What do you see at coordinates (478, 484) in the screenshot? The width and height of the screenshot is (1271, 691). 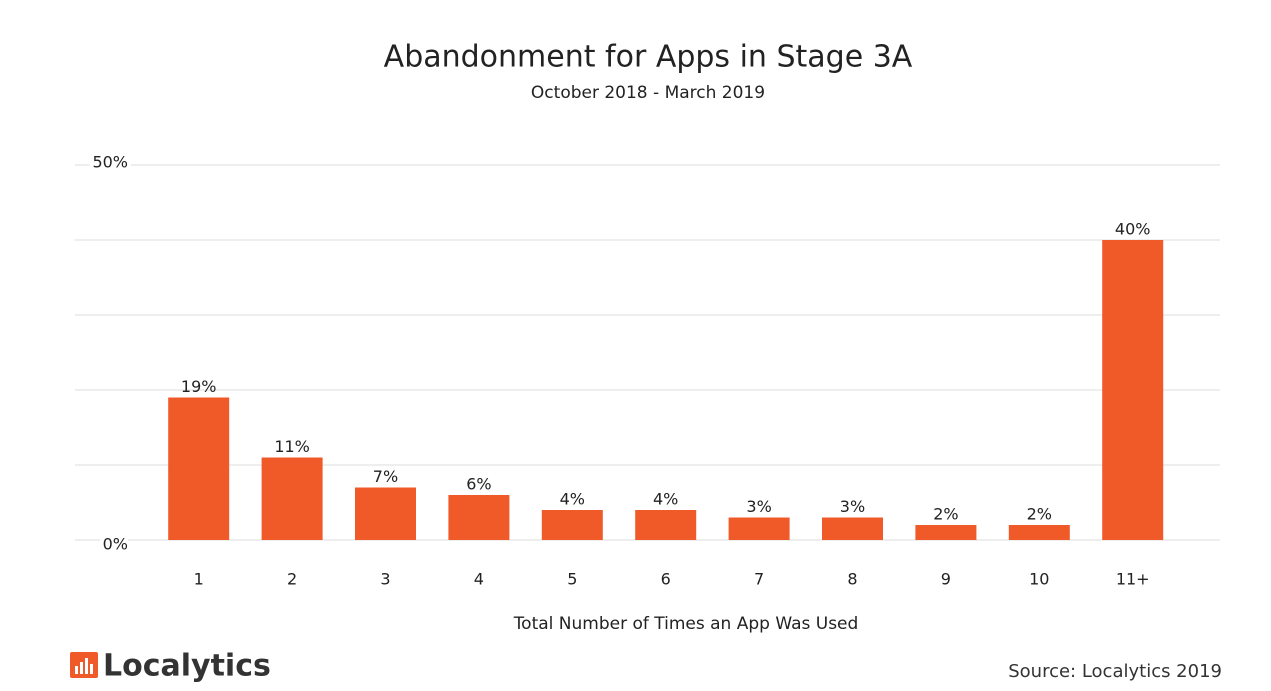 I see `value-label: 6%` at bounding box center [478, 484].